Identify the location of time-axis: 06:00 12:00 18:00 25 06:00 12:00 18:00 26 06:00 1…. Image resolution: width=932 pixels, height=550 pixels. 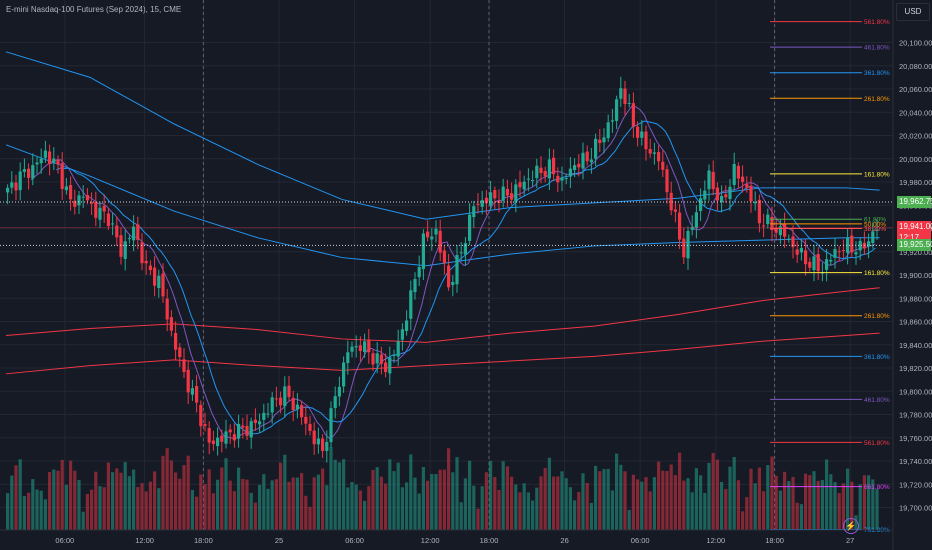
(454, 540).